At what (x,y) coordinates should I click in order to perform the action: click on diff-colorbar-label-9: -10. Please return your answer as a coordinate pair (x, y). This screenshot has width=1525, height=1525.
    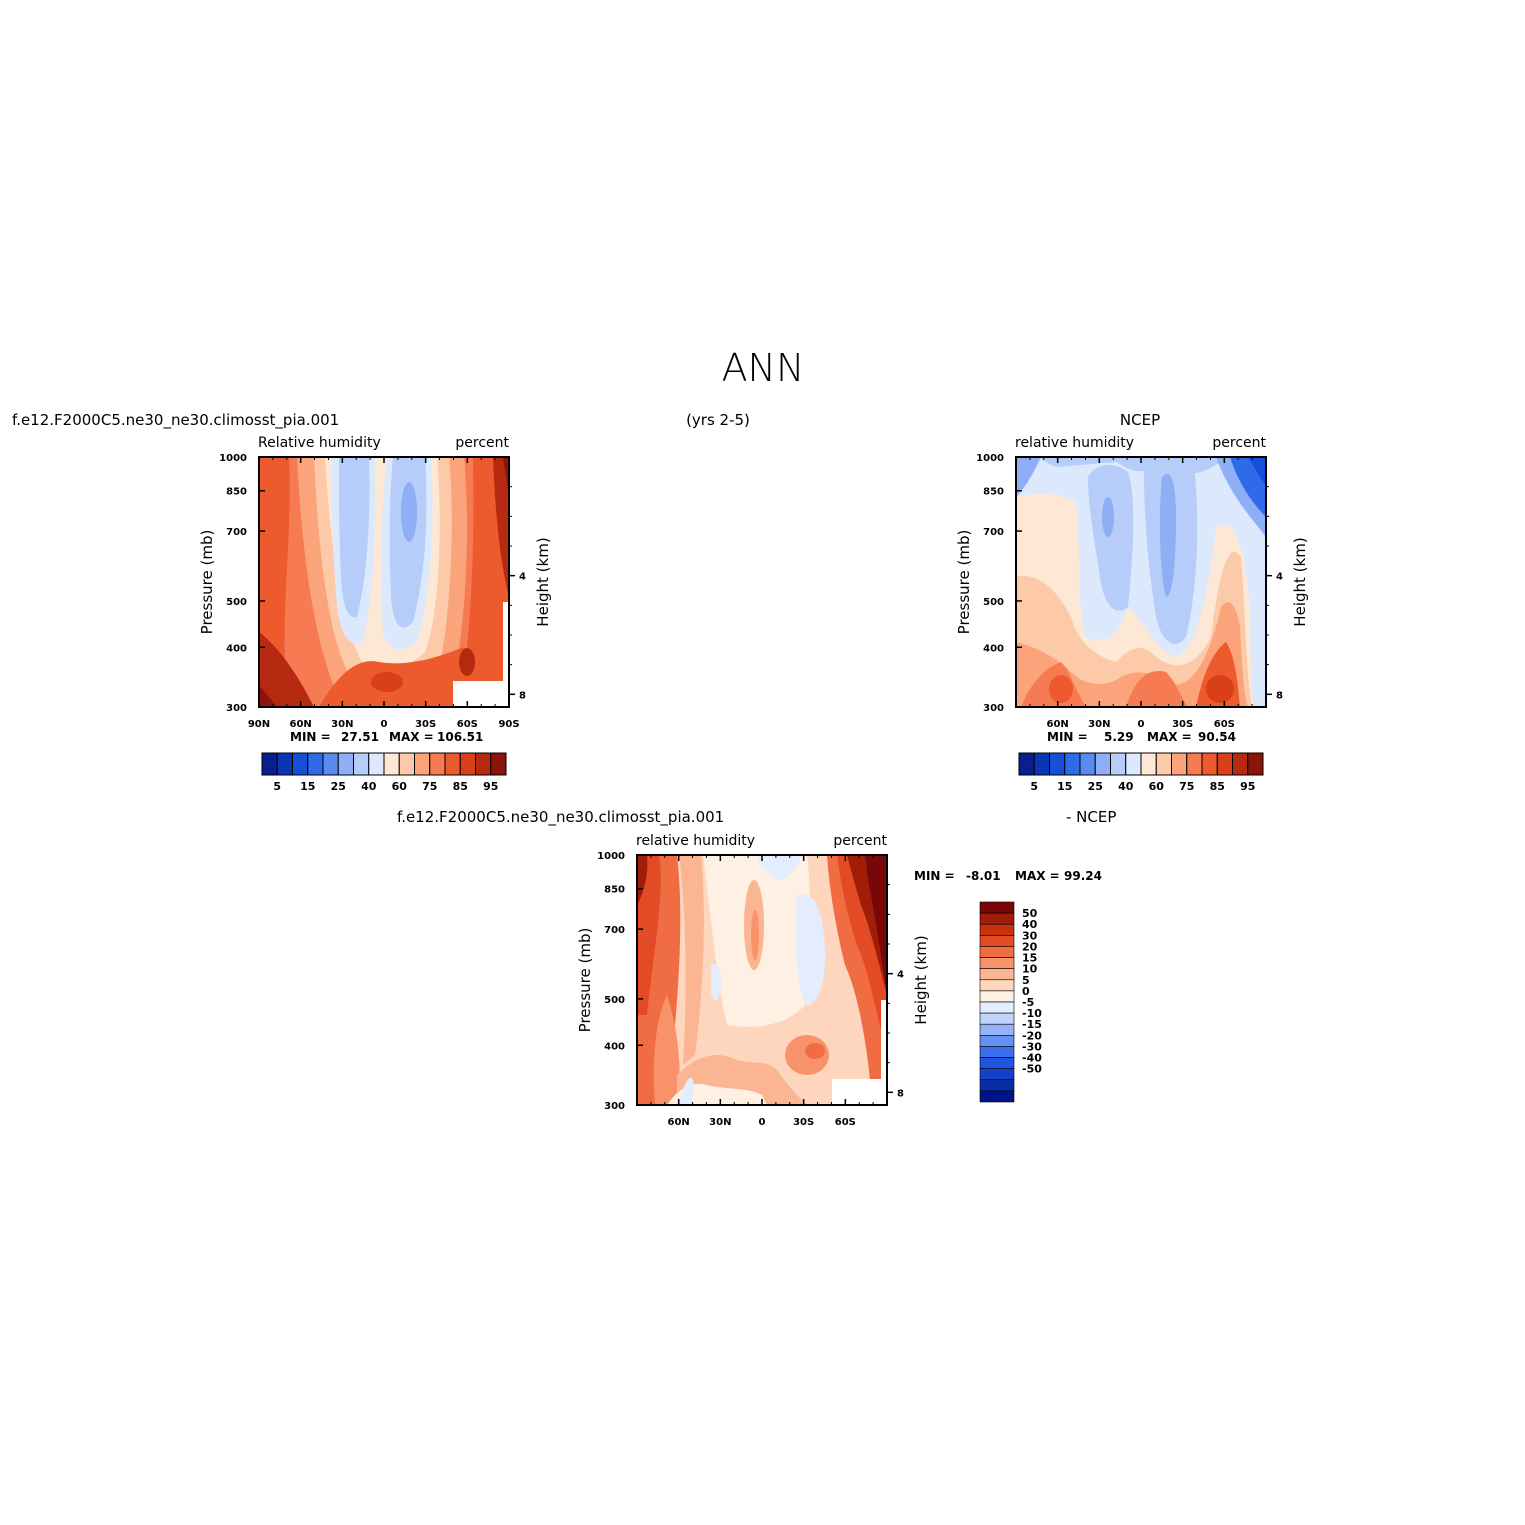
    Looking at the image, I should click on (1032, 1013).